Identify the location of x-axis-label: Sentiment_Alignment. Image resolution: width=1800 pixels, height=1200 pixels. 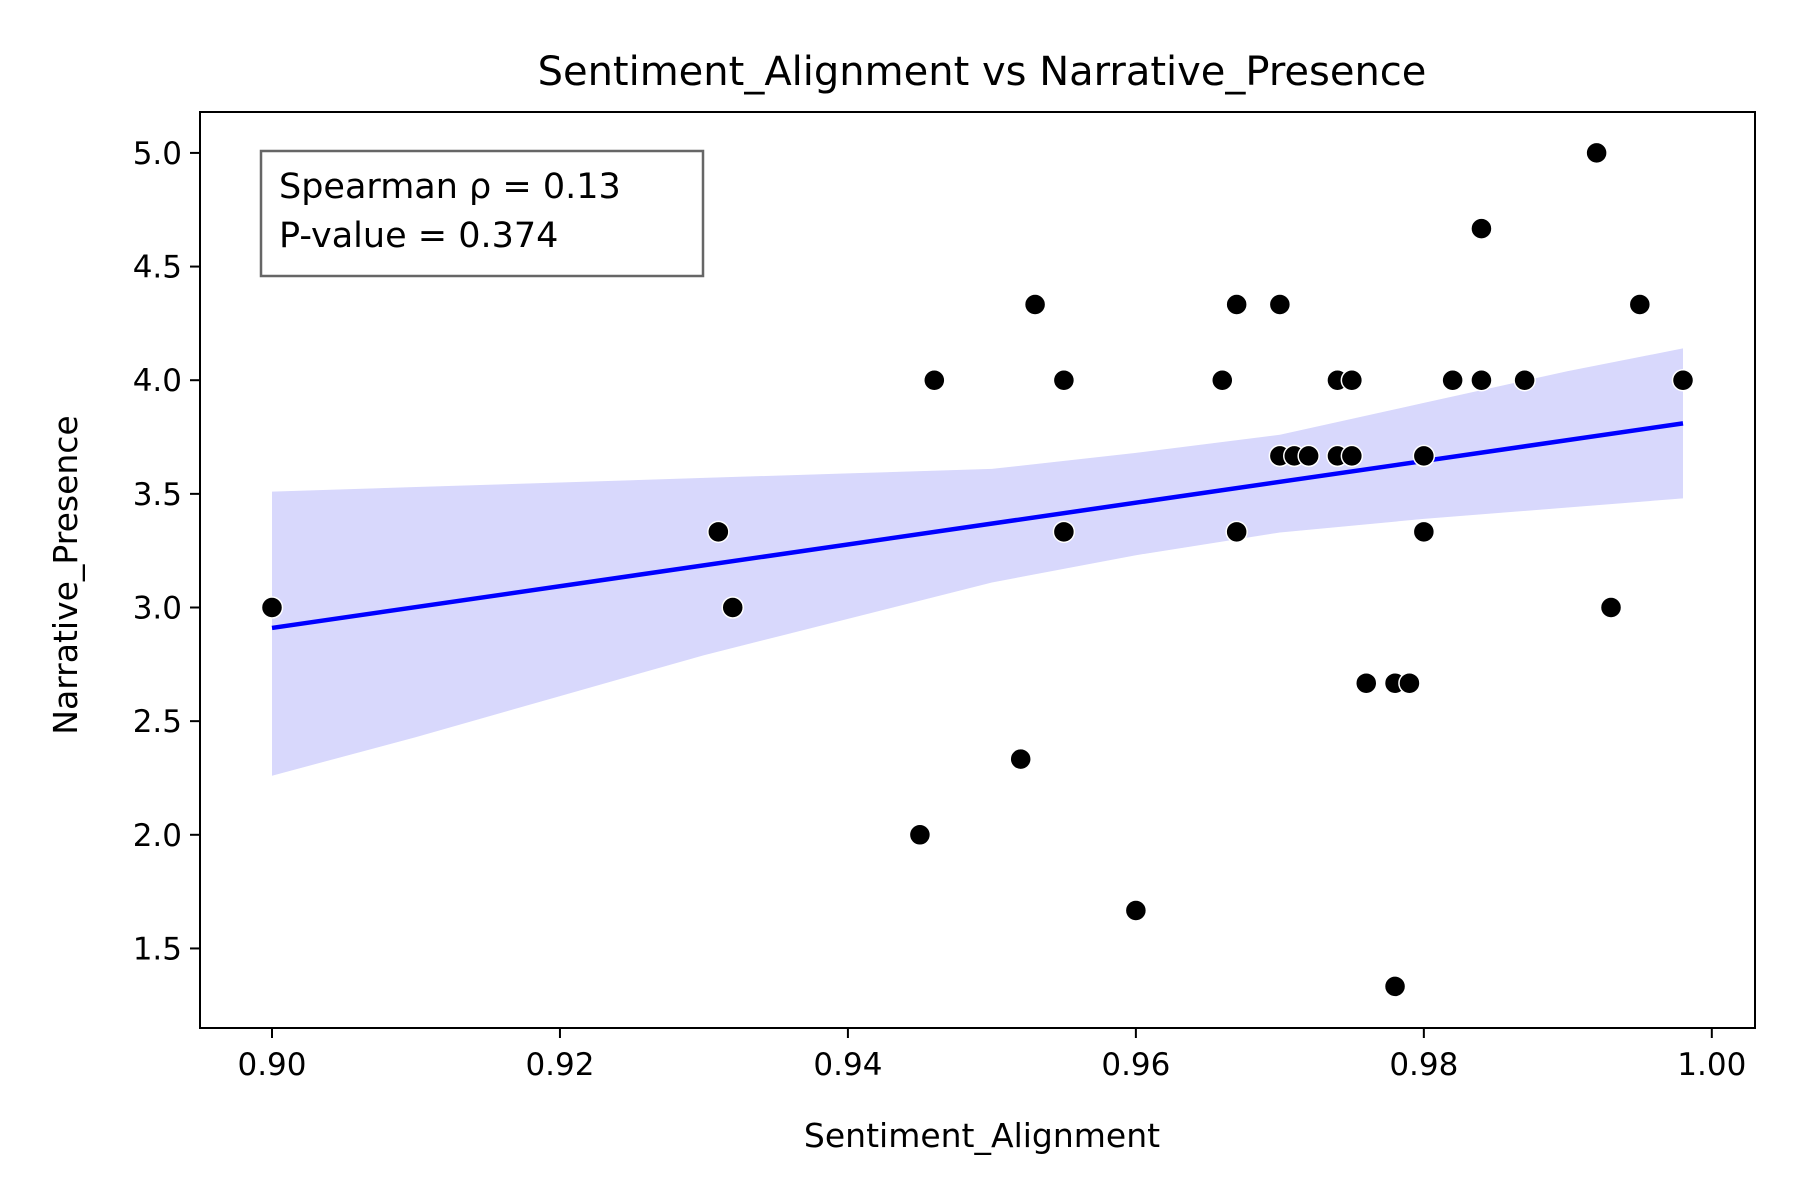
(982, 1135).